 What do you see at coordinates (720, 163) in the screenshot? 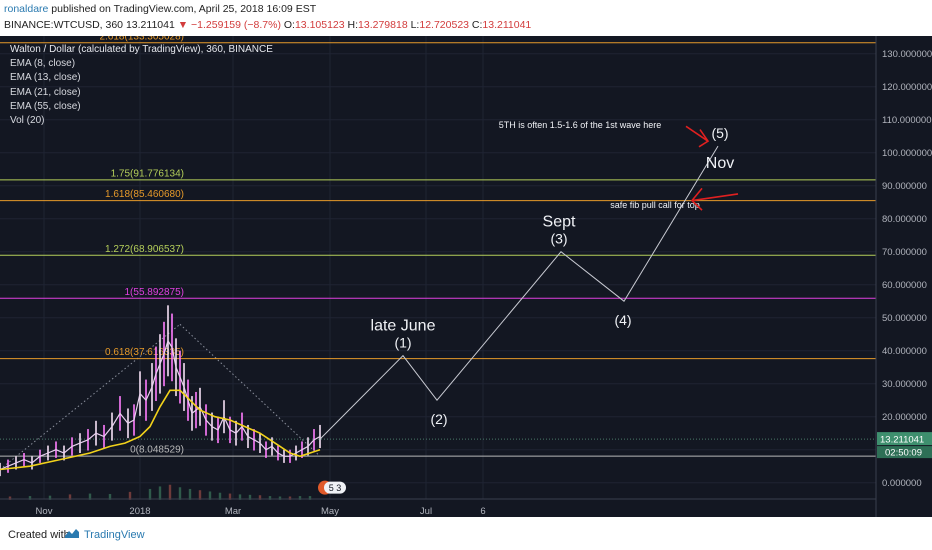
I see `wave-note: Nov` at bounding box center [720, 163].